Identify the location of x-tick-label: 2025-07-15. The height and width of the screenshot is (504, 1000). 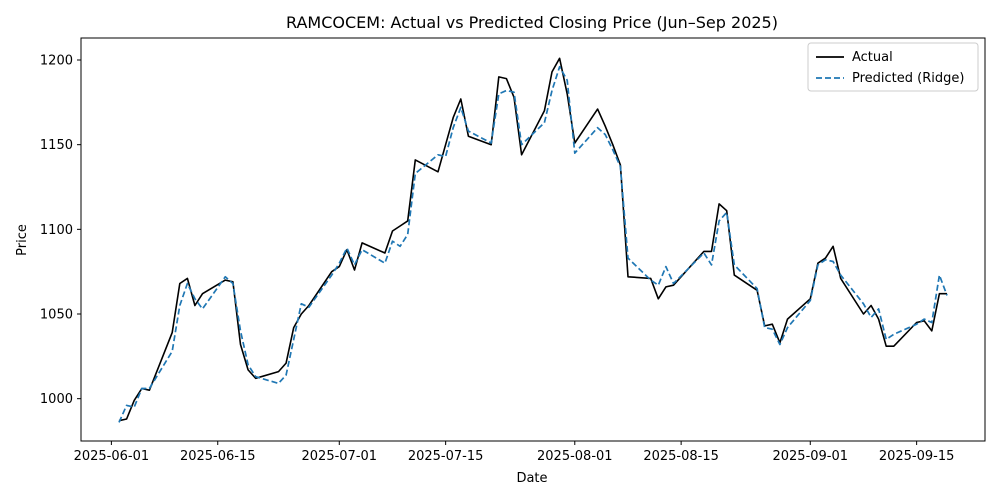
(446, 456).